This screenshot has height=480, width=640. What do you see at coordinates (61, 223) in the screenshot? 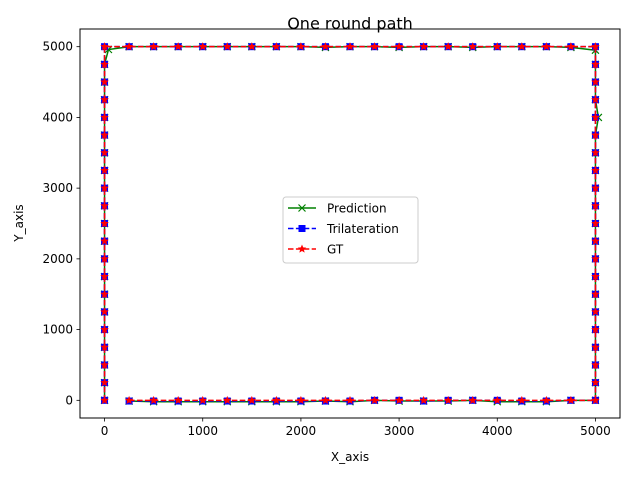
I see `y-axis-ticks: 0 1000 2000 3000 4000 5000` at bounding box center [61, 223].